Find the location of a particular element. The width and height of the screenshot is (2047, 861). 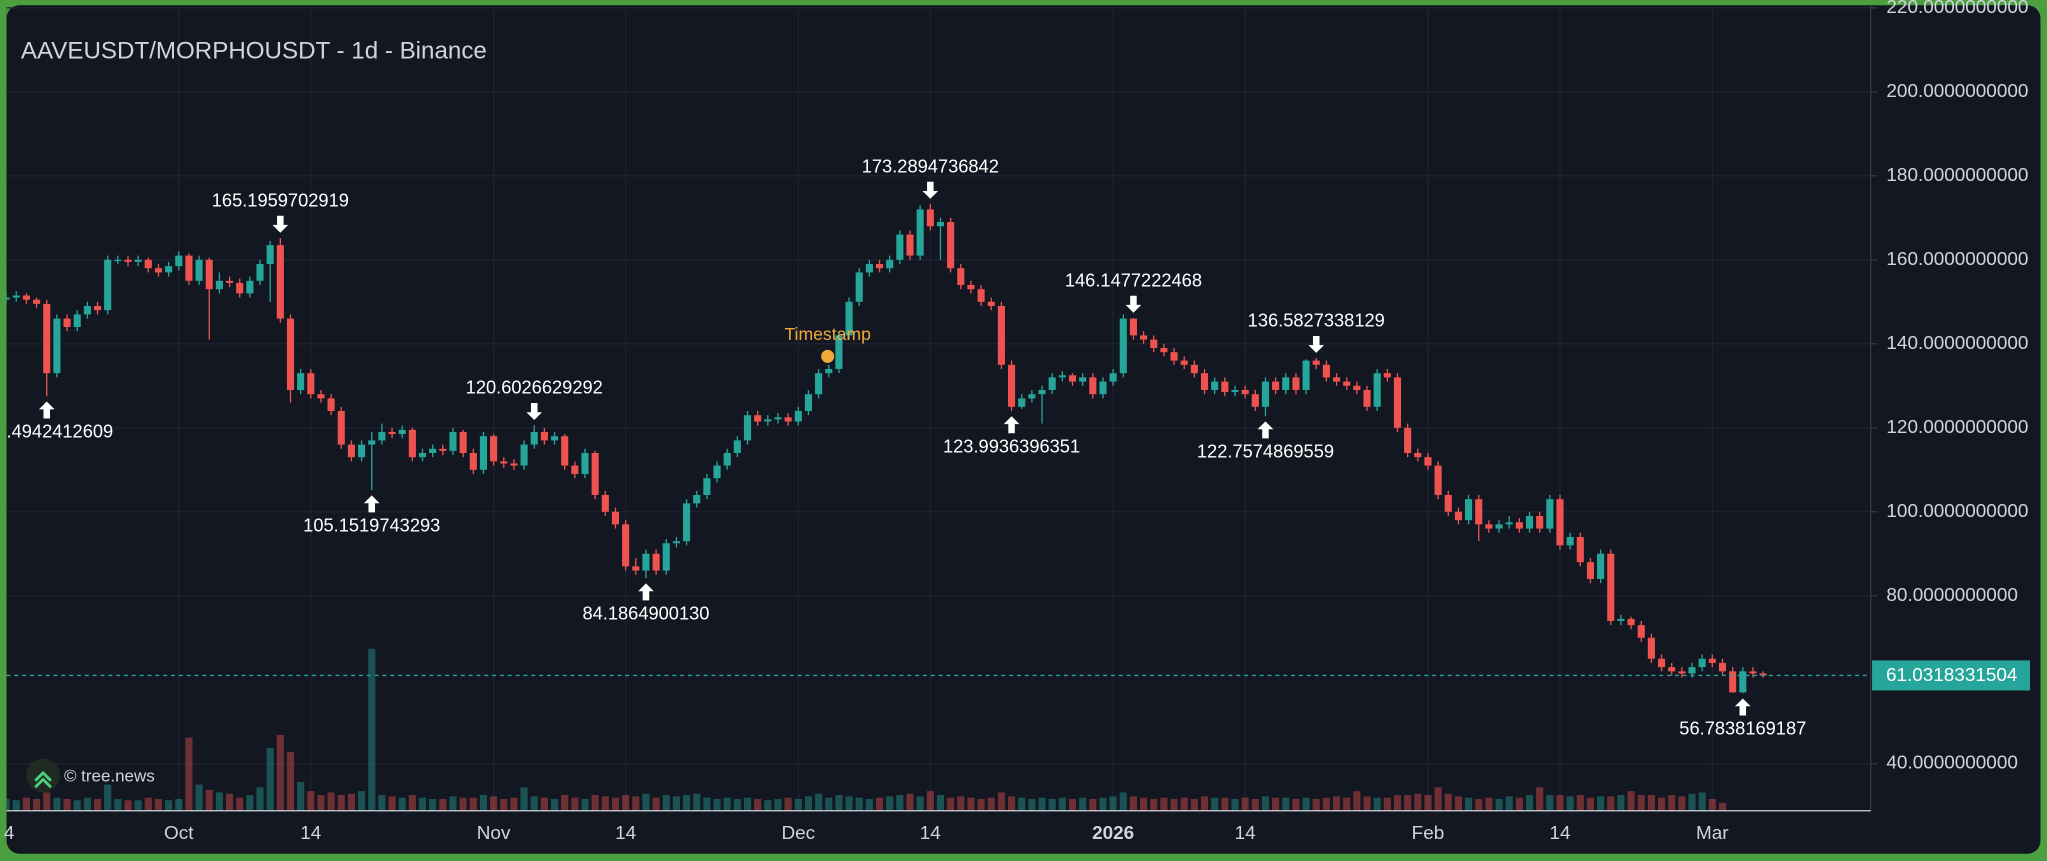

x-tick-label: Feb is located at coordinates (1428, 833).